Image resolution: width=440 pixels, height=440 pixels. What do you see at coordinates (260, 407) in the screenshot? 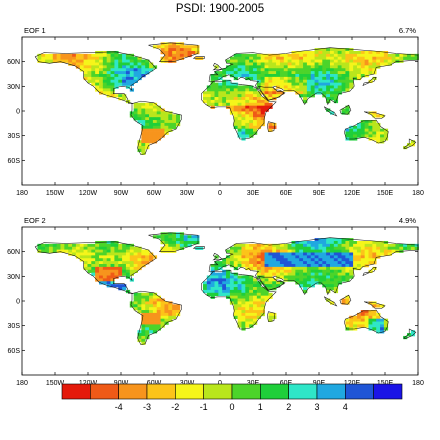
I see `colorbar-tick-label: 1` at bounding box center [260, 407].